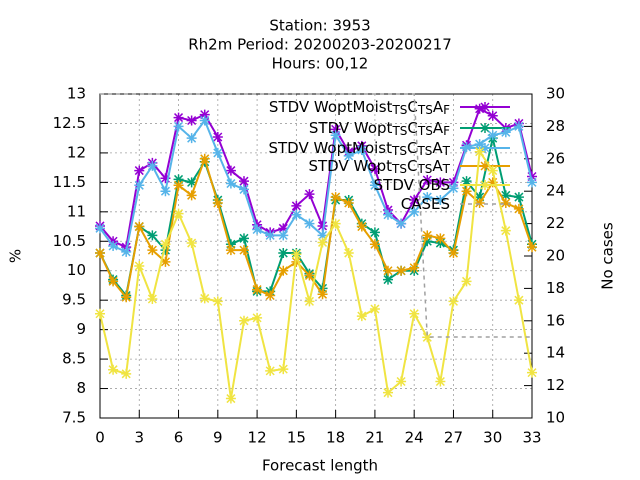 The image size is (640, 480). What do you see at coordinates (76, 94) in the screenshot?
I see `y-tick-label: 13` at bounding box center [76, 94].